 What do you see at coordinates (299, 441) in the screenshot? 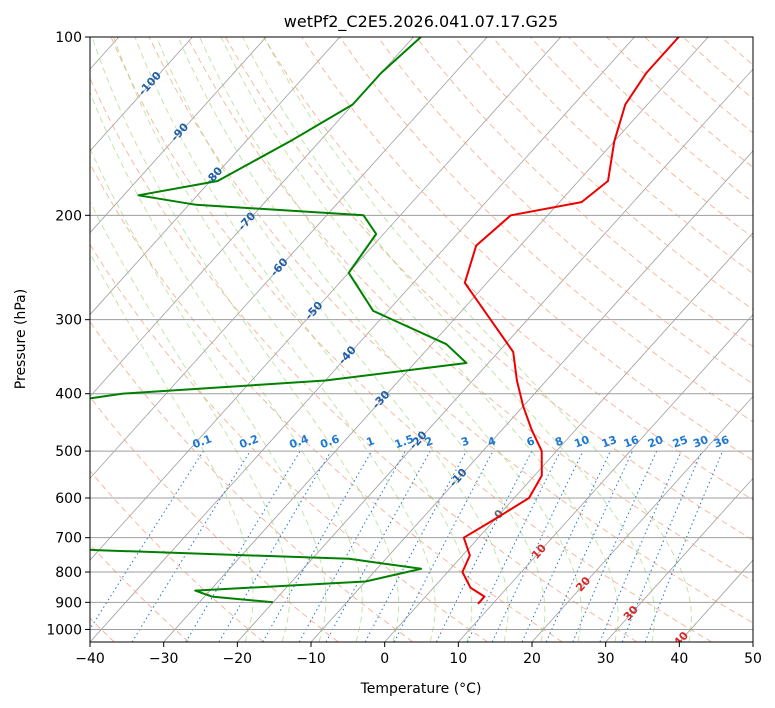
I see `mixing-ratio-label: 0.4` at bounding box center [299, 441].